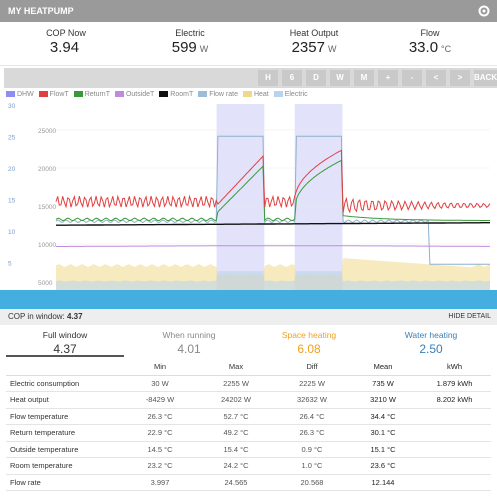 The height and width of the screenshot is (500, 497). What do you see at coordinates (469, 316) in the screenshot?
I see `hide-detail-button: HIDE DETAIL` at bounding box center [469, 316].